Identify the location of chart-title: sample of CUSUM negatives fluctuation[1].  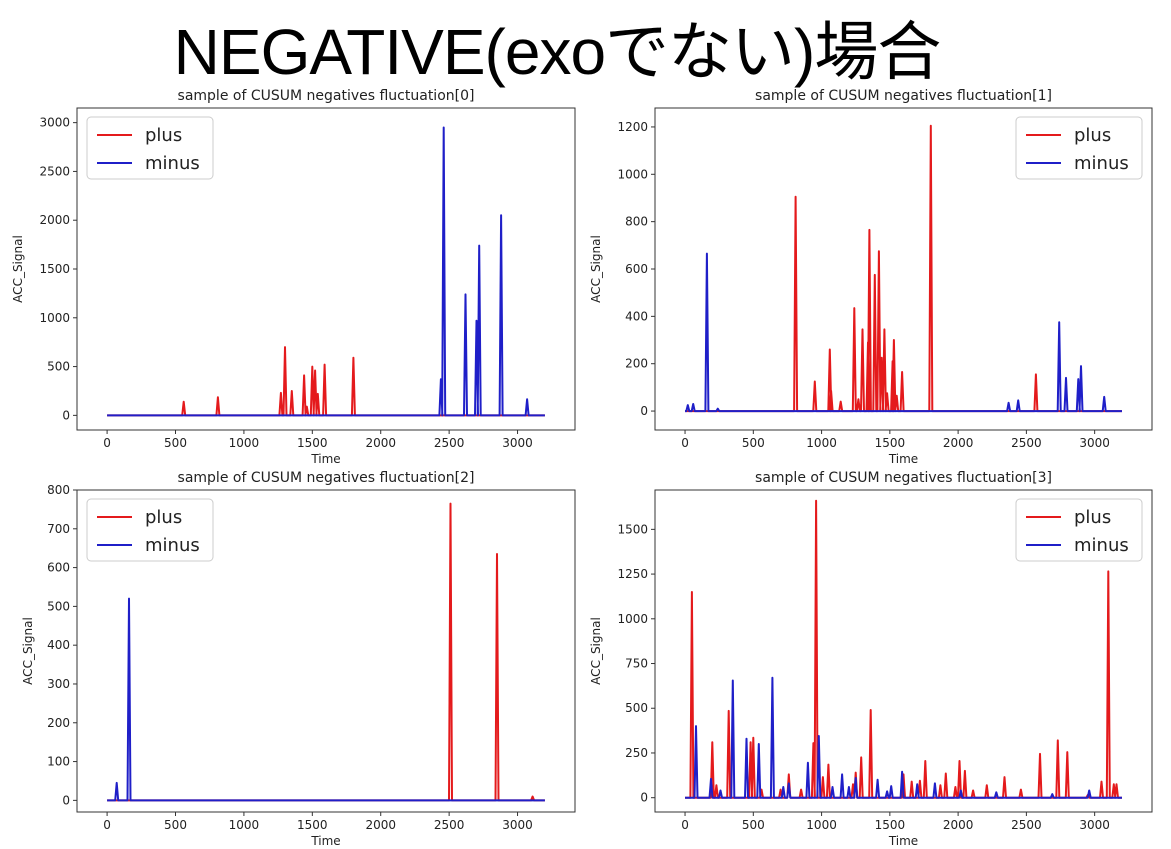
(903, 96).